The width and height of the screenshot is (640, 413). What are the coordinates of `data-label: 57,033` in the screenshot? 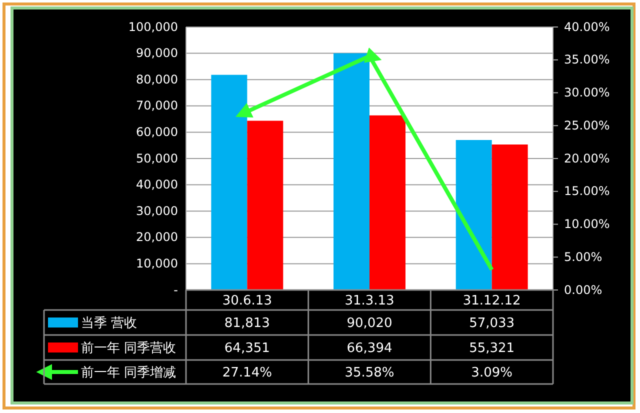 It's located at (492, 324).